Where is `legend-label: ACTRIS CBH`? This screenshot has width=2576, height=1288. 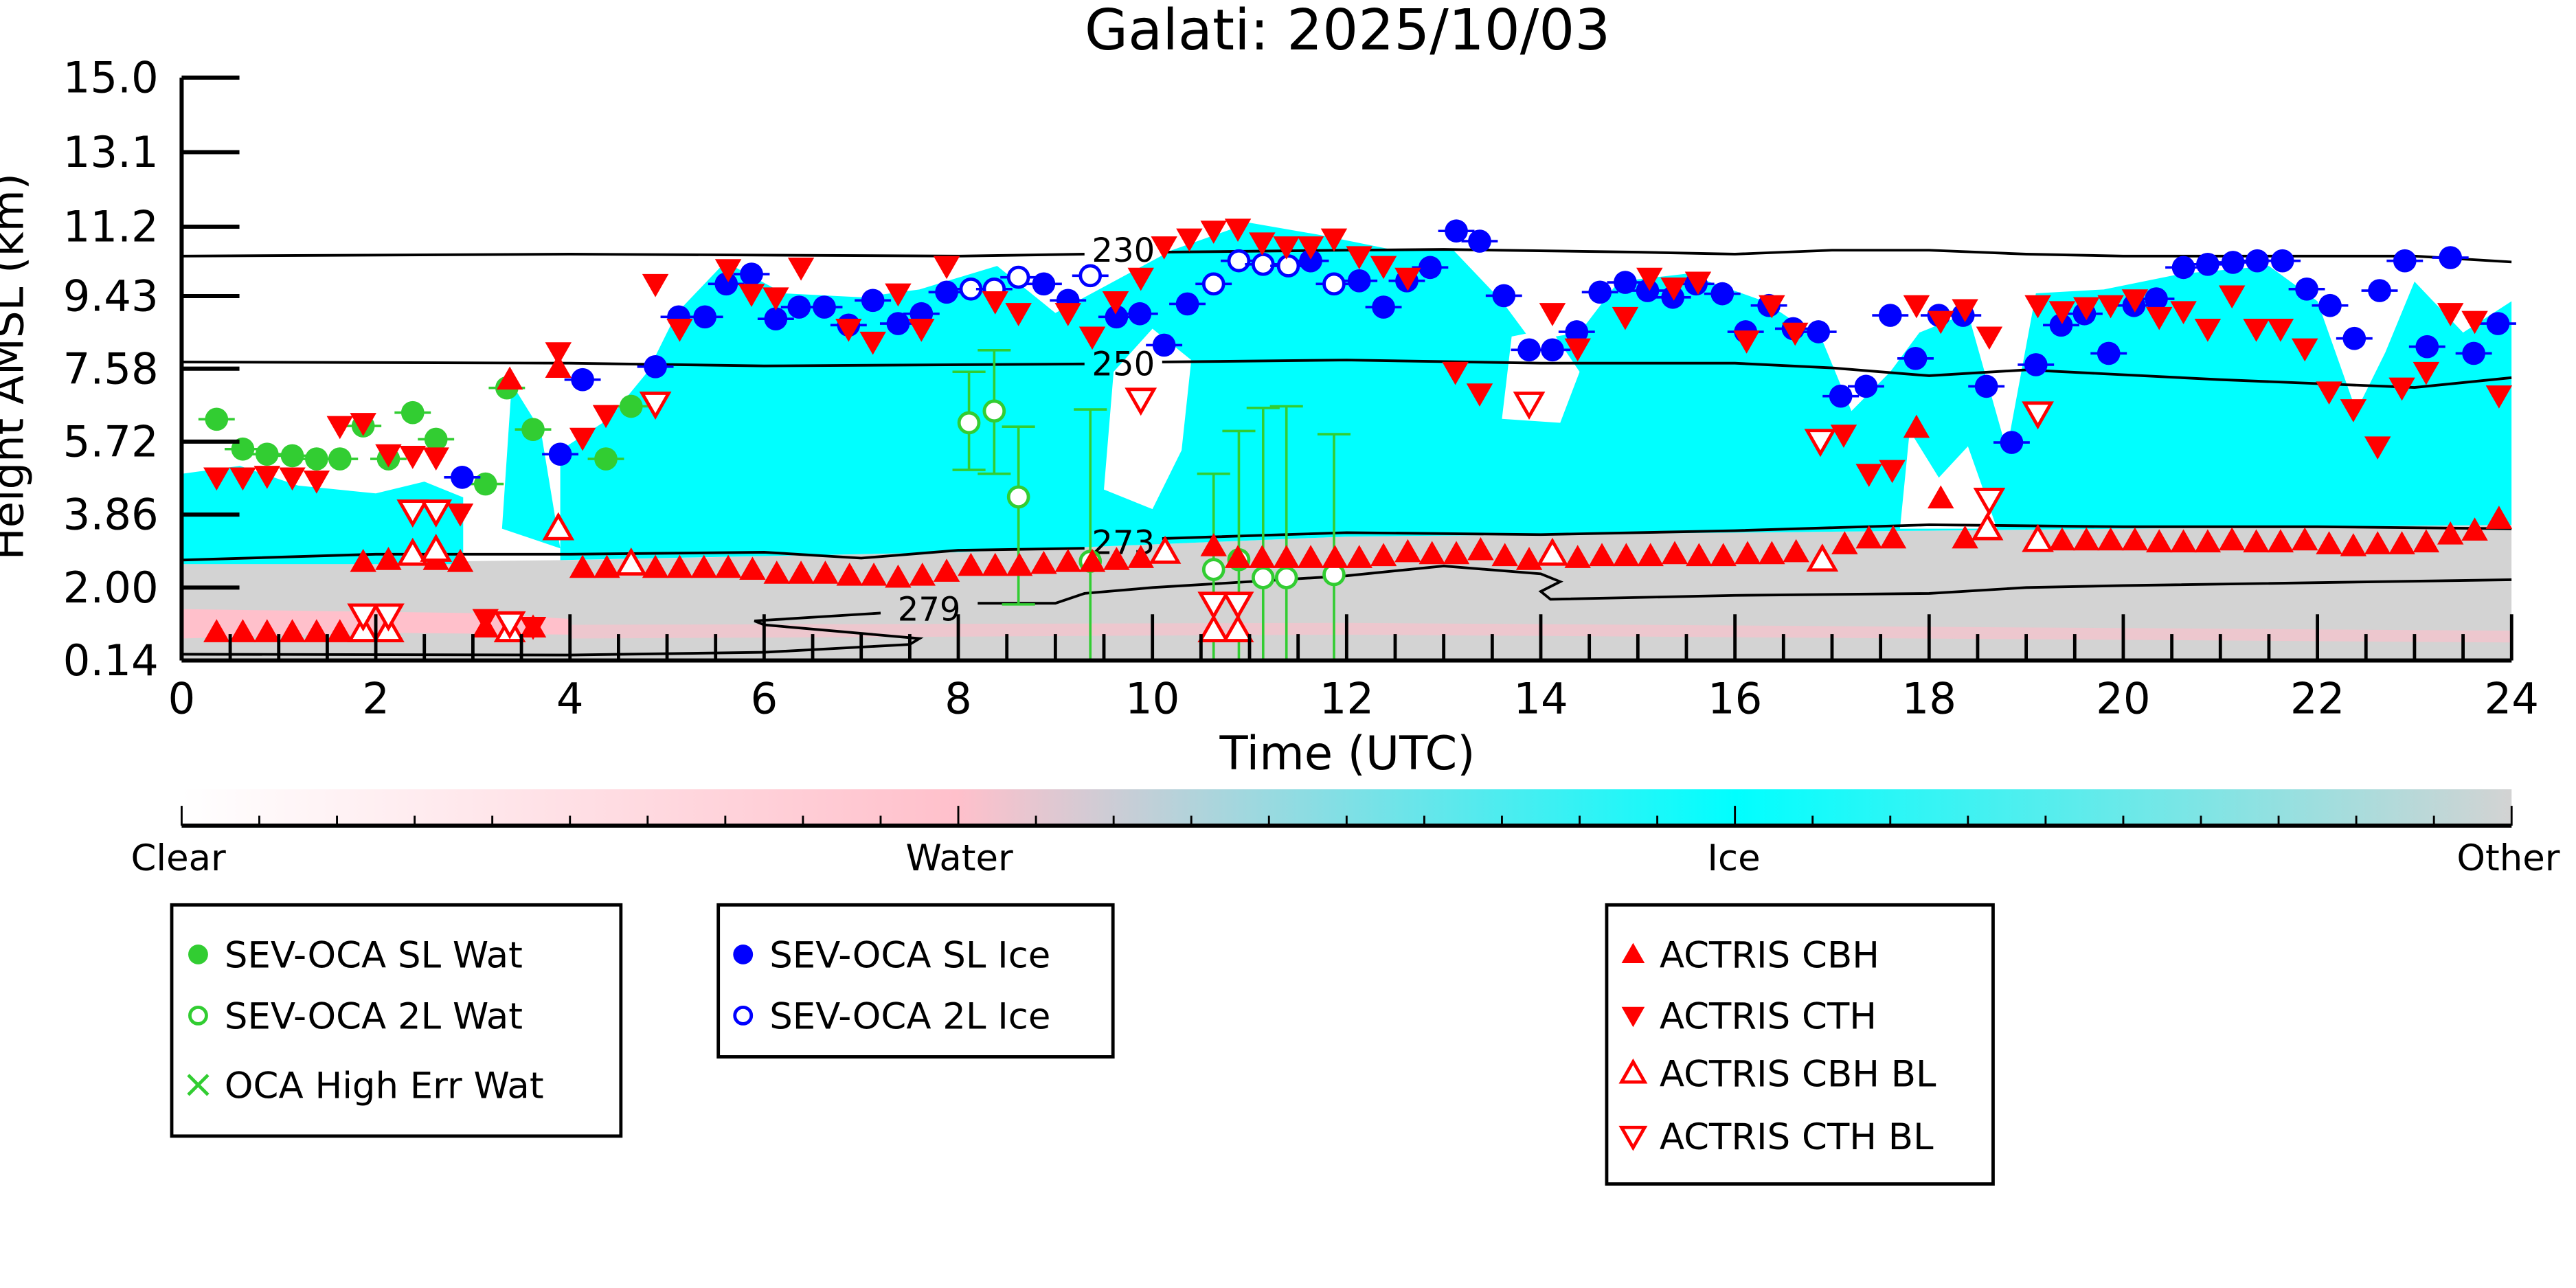 legend-label: ACTRIS CBH is located at coordinates (1769, 956).